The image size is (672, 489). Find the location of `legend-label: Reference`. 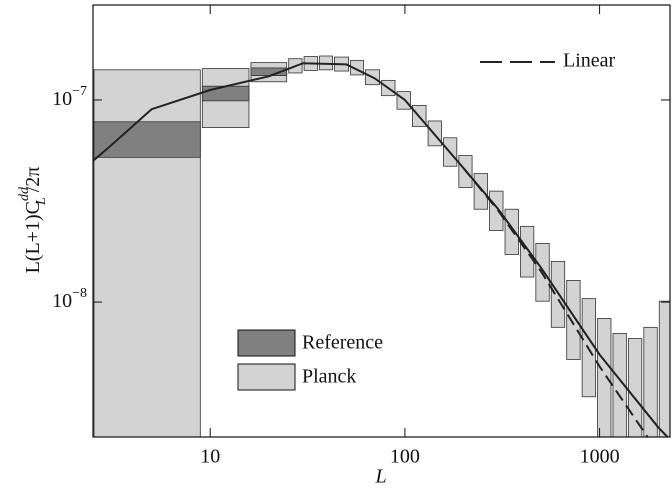

legend-label: Reference is located at coordinates (342, 343).